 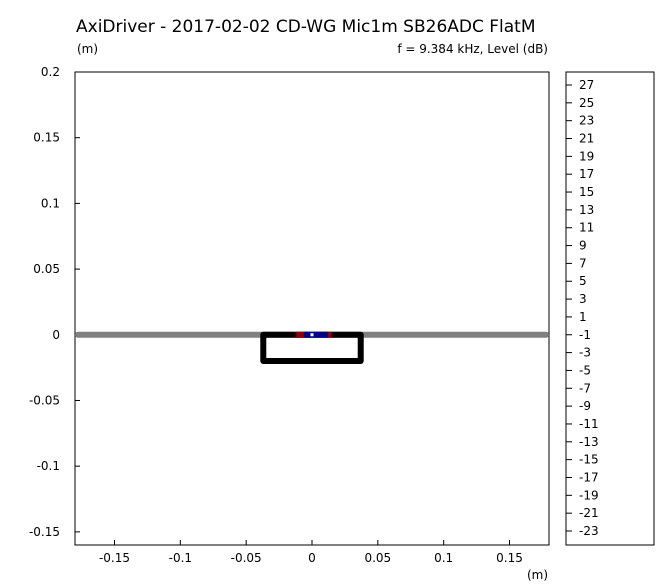 What do you see at coordinates (586, 85) in the screenshot?
I see `colorbar-tick-label: 27` at bounding box center [586, 85].